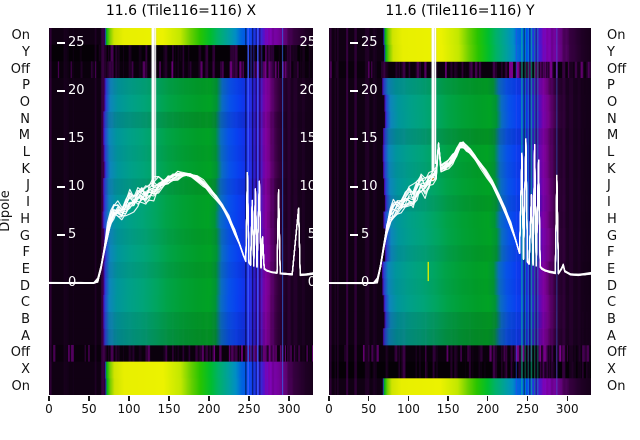  Describe the element at coordinates (611, 86) in the screenshot. I see `dipole-row-label-right: P` at that location.